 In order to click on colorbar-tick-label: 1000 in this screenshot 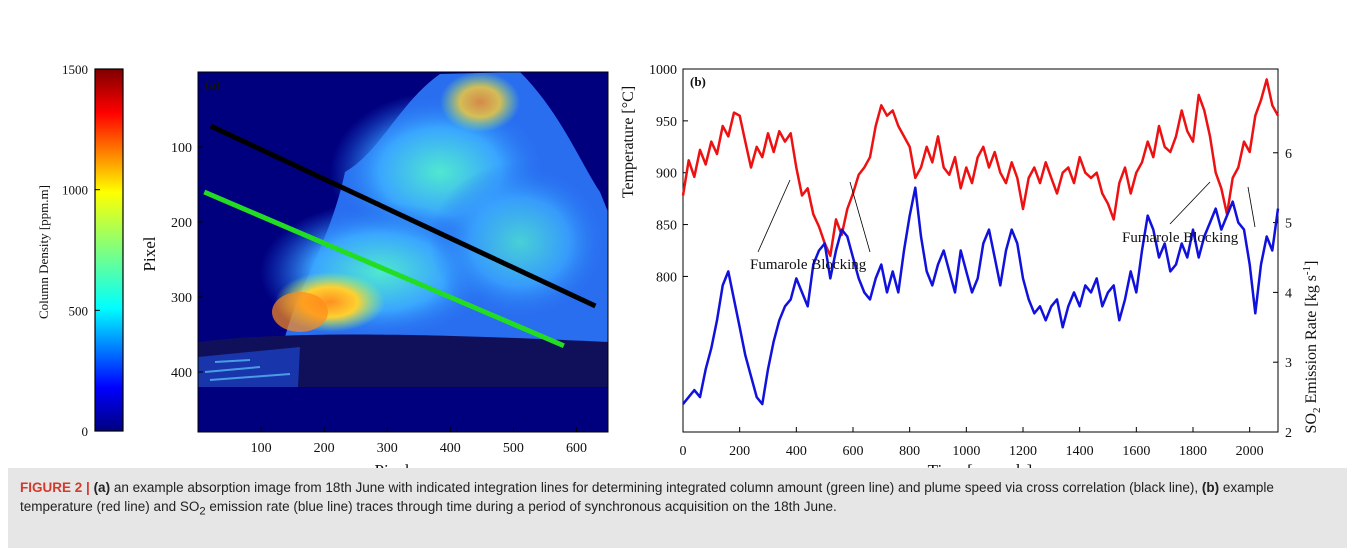, I will do `click(75, 190)`.